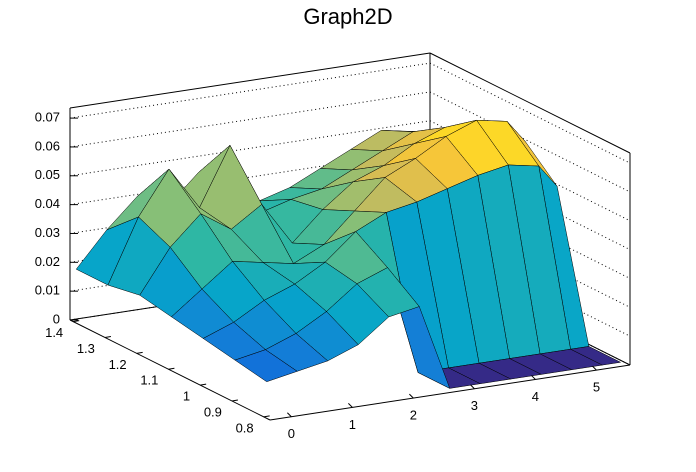 This screenshot has width=696, height=472. What do you see at coordinates (474, 405) in the screenshot?
I see `x-tick-label: 3` at bounding box center [474, 405].